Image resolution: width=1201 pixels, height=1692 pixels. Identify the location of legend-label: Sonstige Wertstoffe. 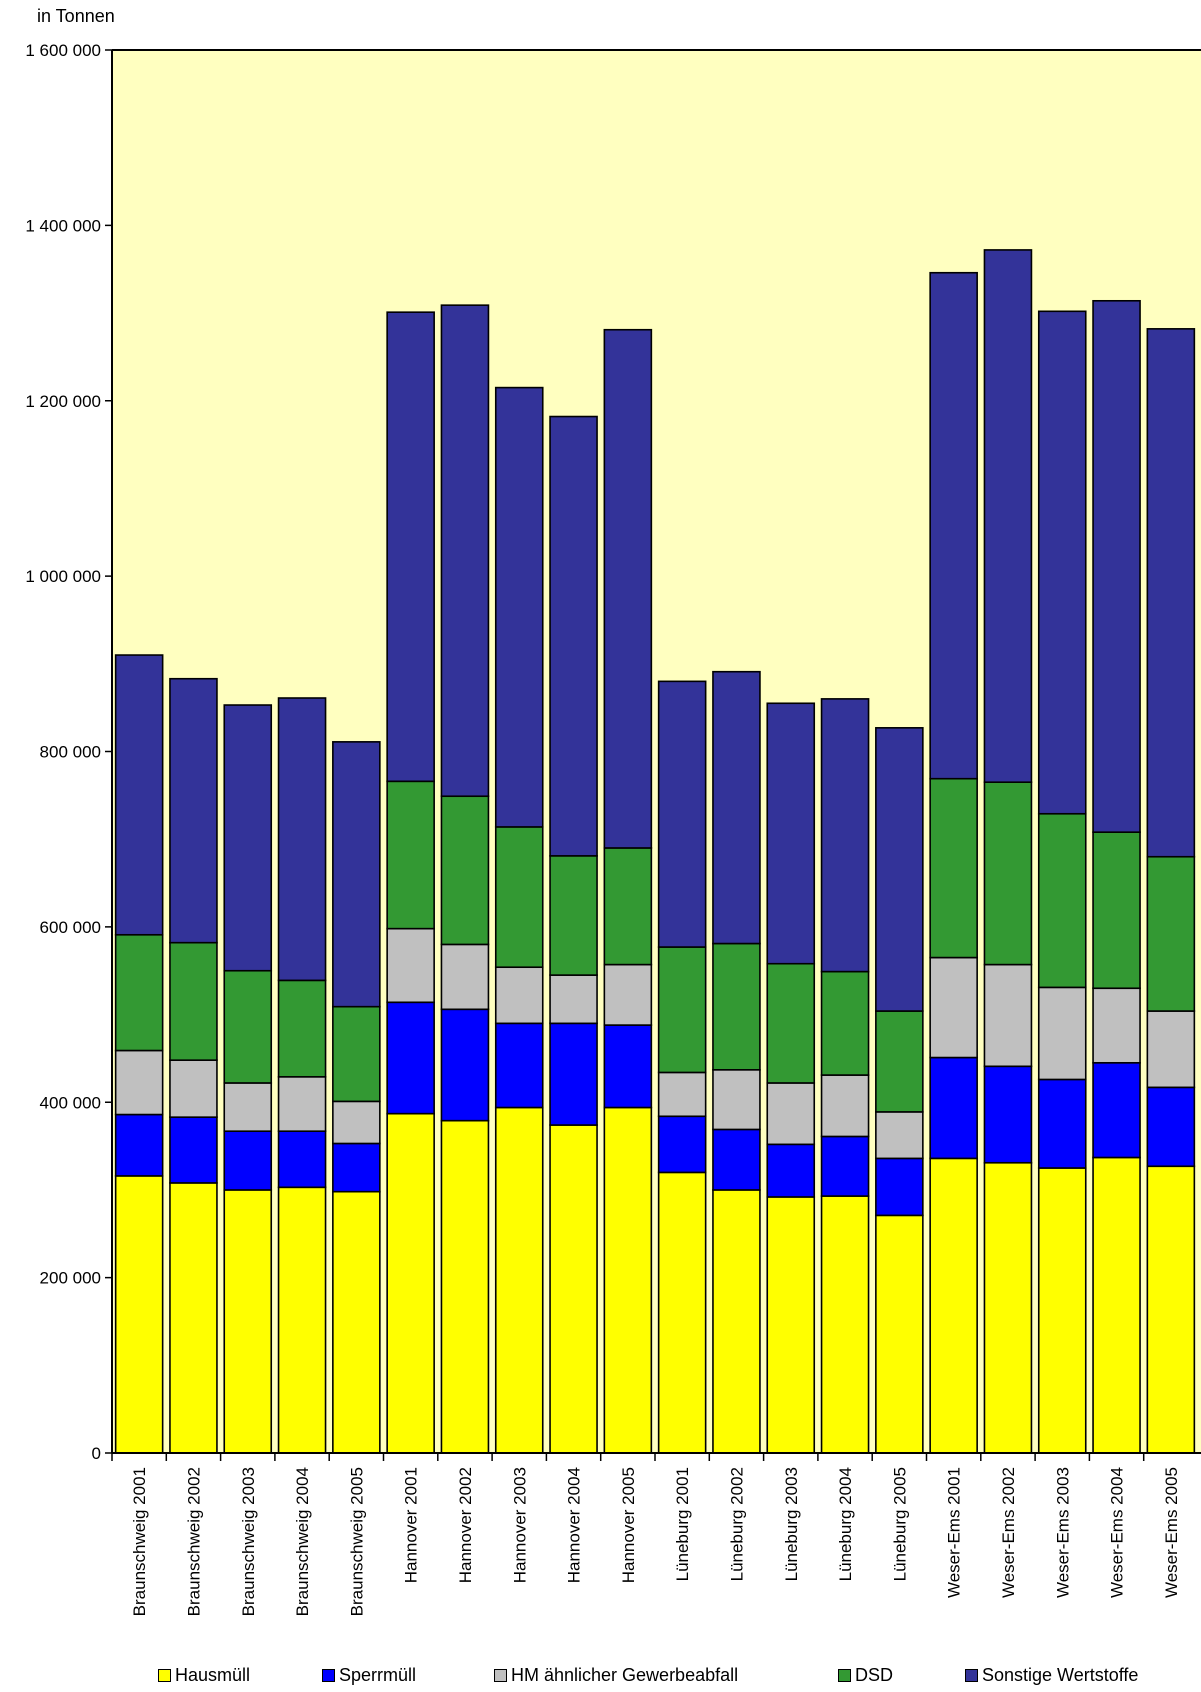
(1060, 1675).